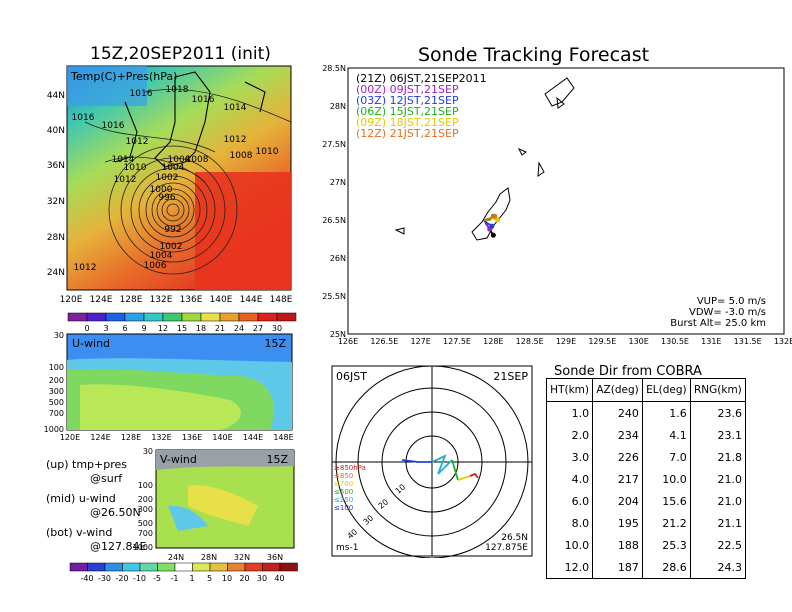 This screenshot has width=792, height=612. Describe the element at coordinates (161, 300) in the screenshot. I see `map-lon-tick: 132E` at that location.